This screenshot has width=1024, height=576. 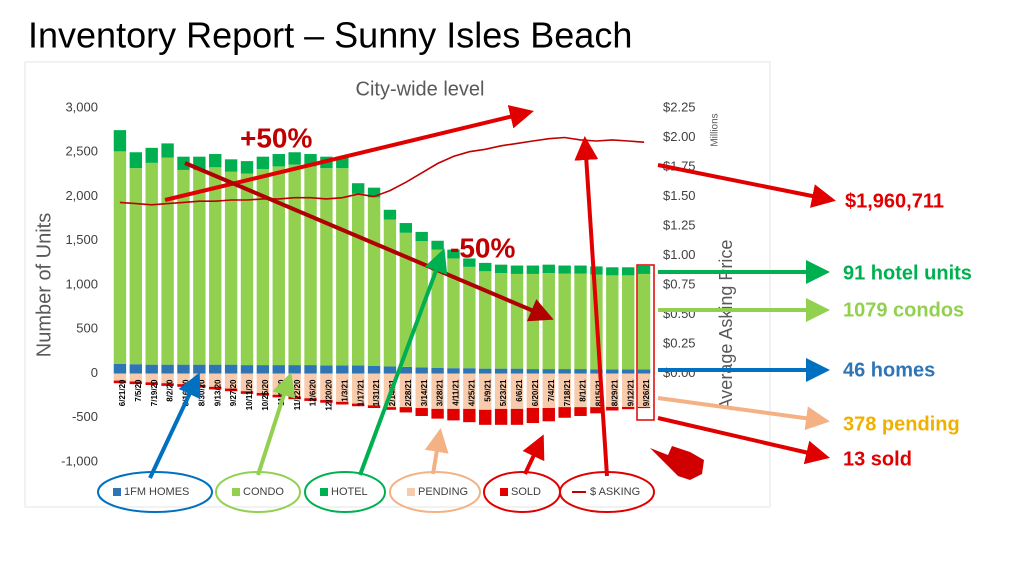 I want to click on legend-label: PENDING, so click(x=443, y=492).